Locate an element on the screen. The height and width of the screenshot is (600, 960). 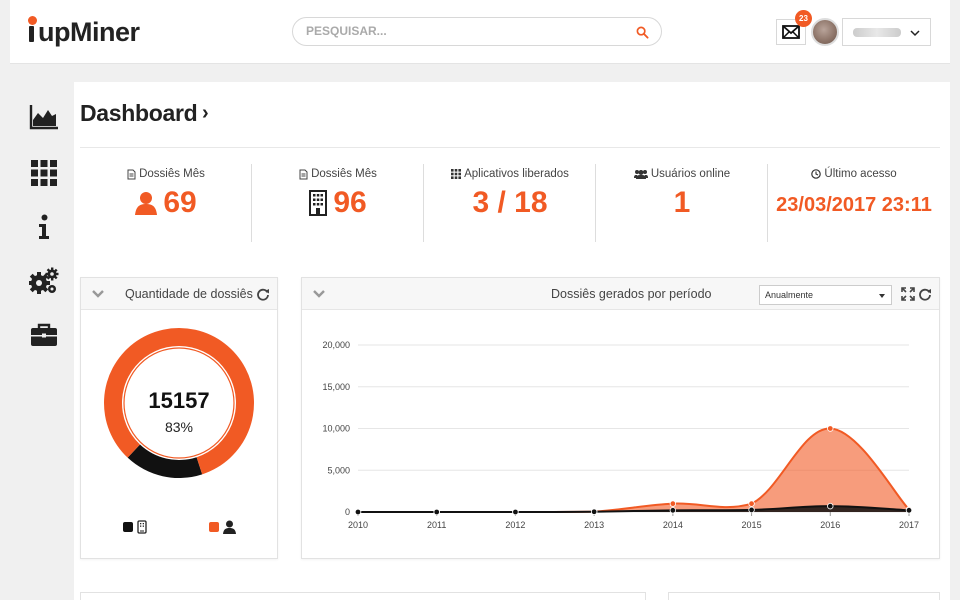
stat-label: Usuários online is located at coordinates (682, 174).